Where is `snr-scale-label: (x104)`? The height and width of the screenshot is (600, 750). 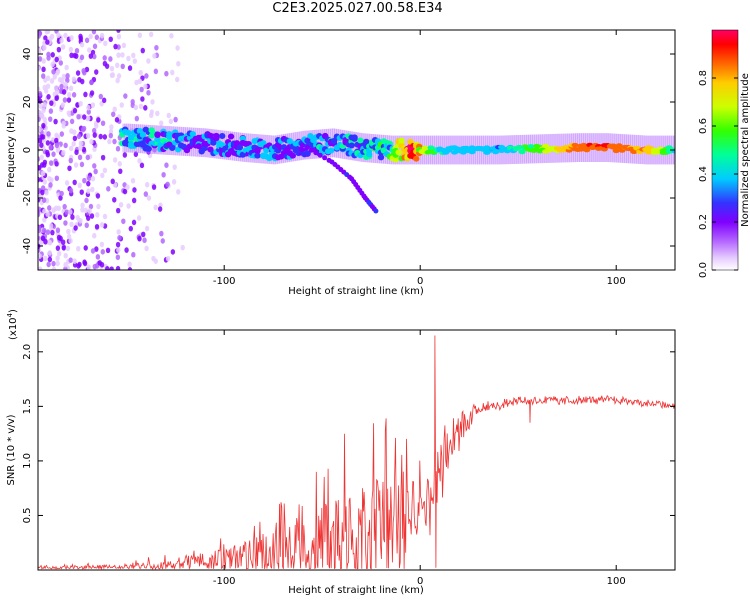
snr-scale-label: (x104) is located at coordinates (12, 324).